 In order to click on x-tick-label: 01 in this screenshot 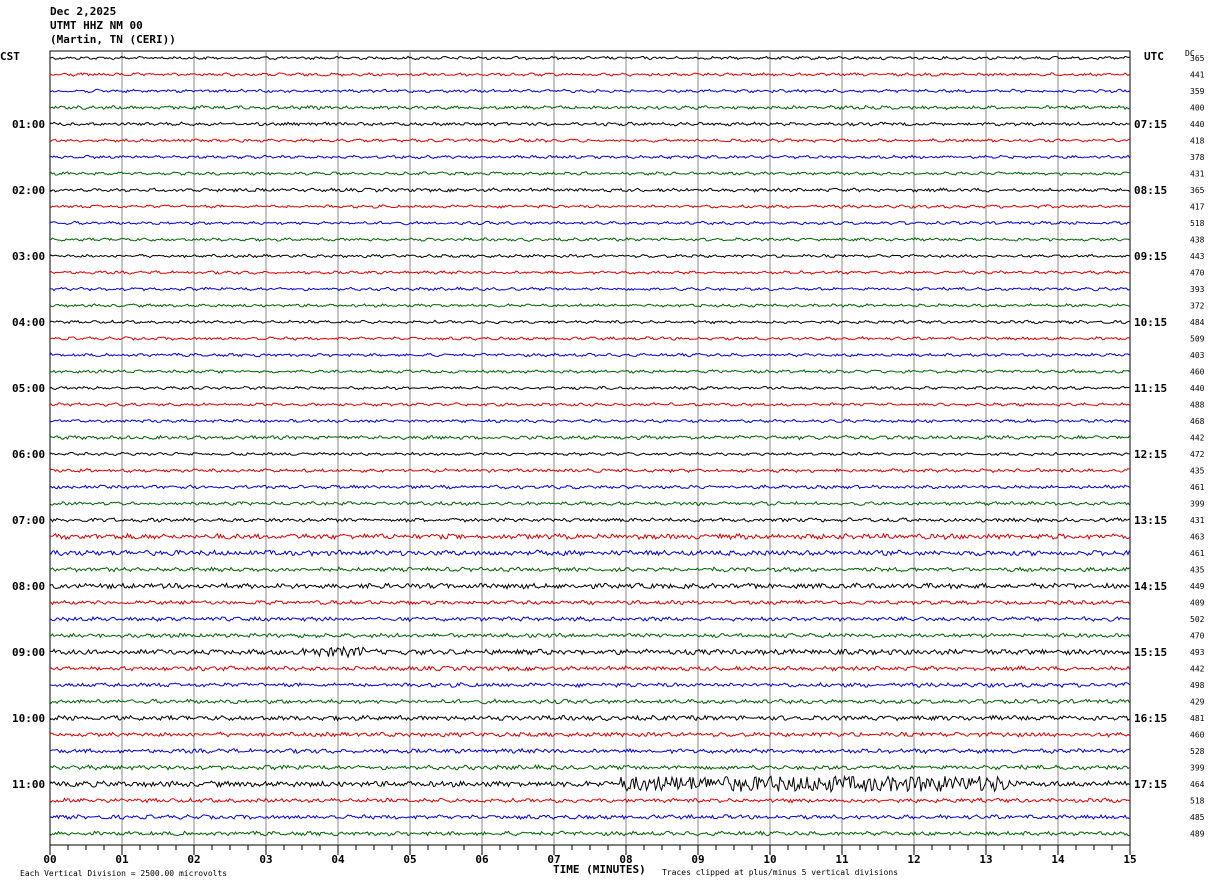, I will do `click(122, 859)`.